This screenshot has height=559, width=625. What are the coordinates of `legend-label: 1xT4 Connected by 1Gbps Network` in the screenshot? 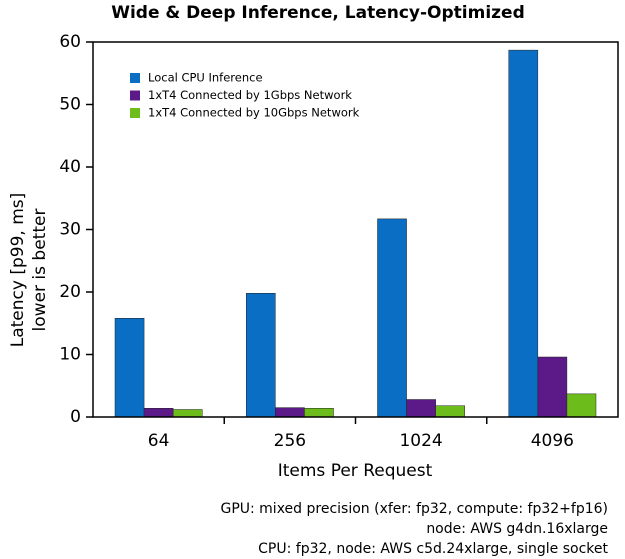 It's located at (250, 95).